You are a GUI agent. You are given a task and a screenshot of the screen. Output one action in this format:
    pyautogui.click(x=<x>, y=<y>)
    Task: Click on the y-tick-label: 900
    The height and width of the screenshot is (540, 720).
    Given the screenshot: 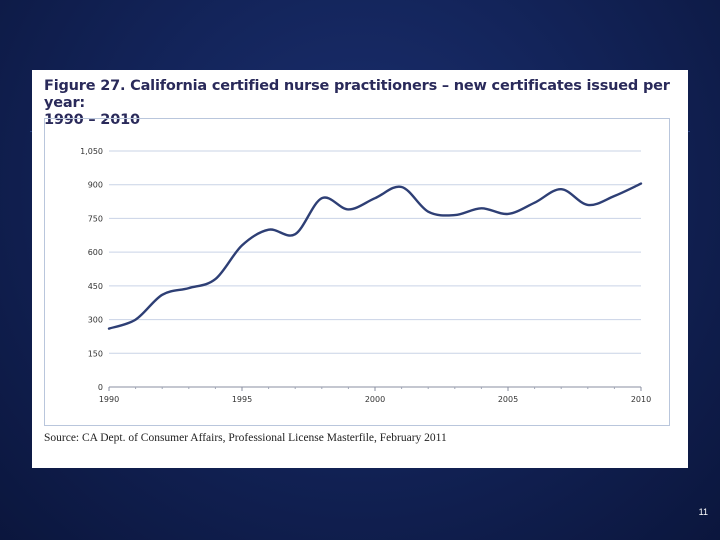 What is the action you would take?
    pyautogui.click(x=95, y=185)
    